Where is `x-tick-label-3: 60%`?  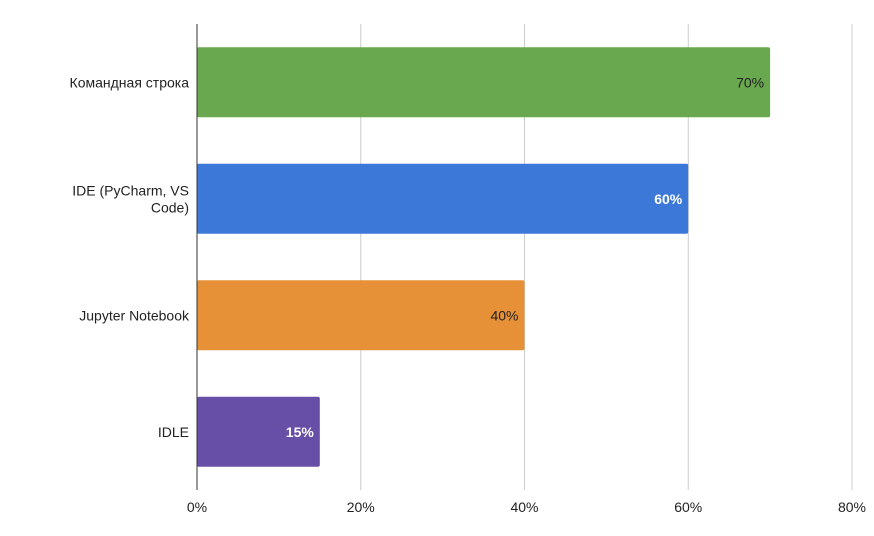
x-tick-label-3: 60% is located at coordinates (688, 507).